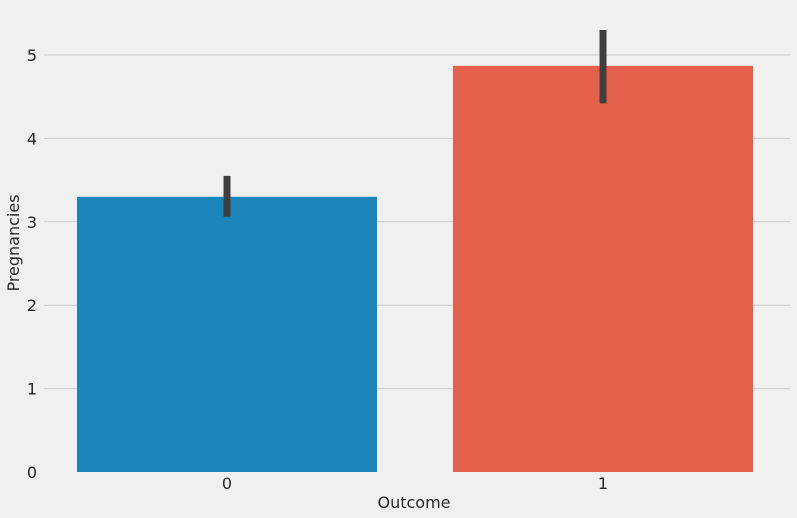  What do you see at coordinates (32, 305) in the screenshot?
I see `y-tick-label: 2` at bounding box center [32, 305].